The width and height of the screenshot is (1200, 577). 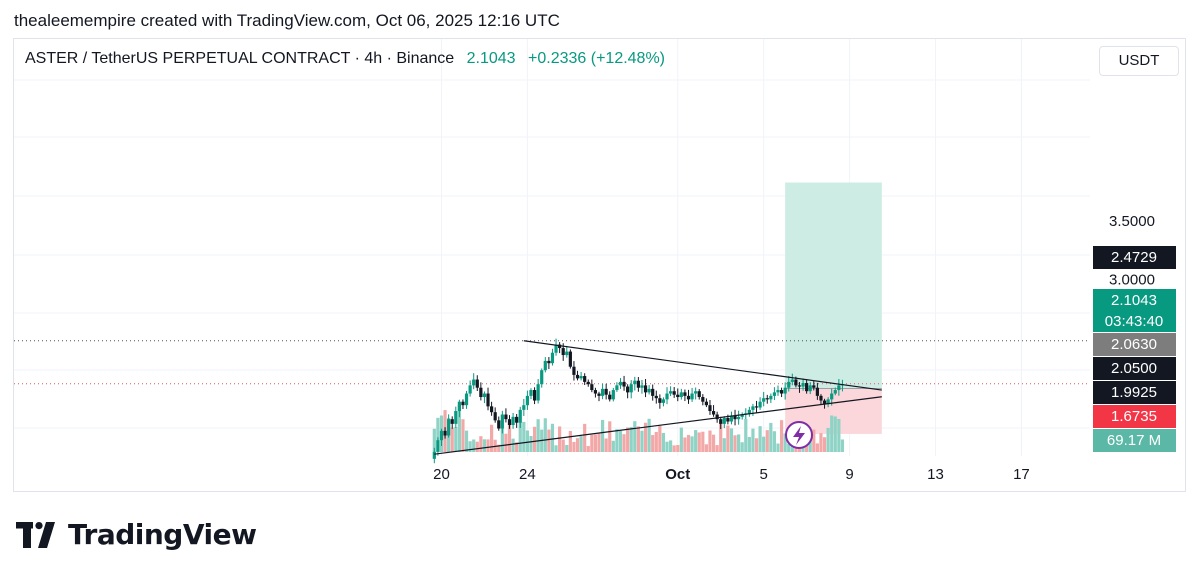 What do you see at coordinates (1139, 61) in the screenshot?
I see `currency-button: USDT` at bounding box center [1139, 61].